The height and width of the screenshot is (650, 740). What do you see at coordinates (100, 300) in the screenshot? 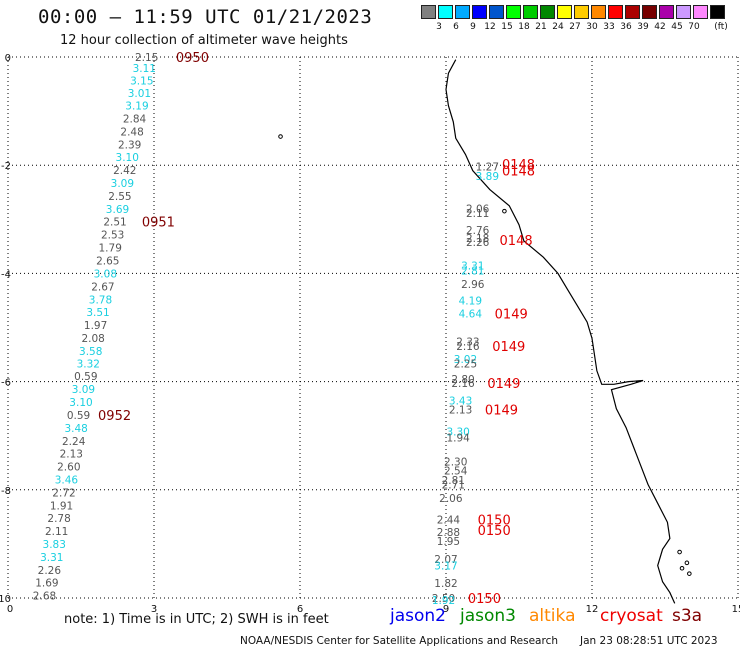
I see `wave-height-label: 3.78` at bounding box center [100, 300].